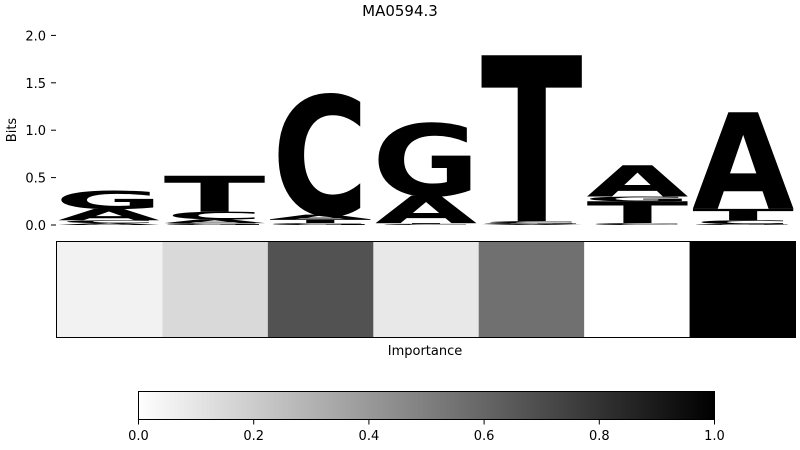 Image resolution: width=800 pixels, height=450 pixels. I want to click on y-tick-label: 2.0, so click(35, 36).